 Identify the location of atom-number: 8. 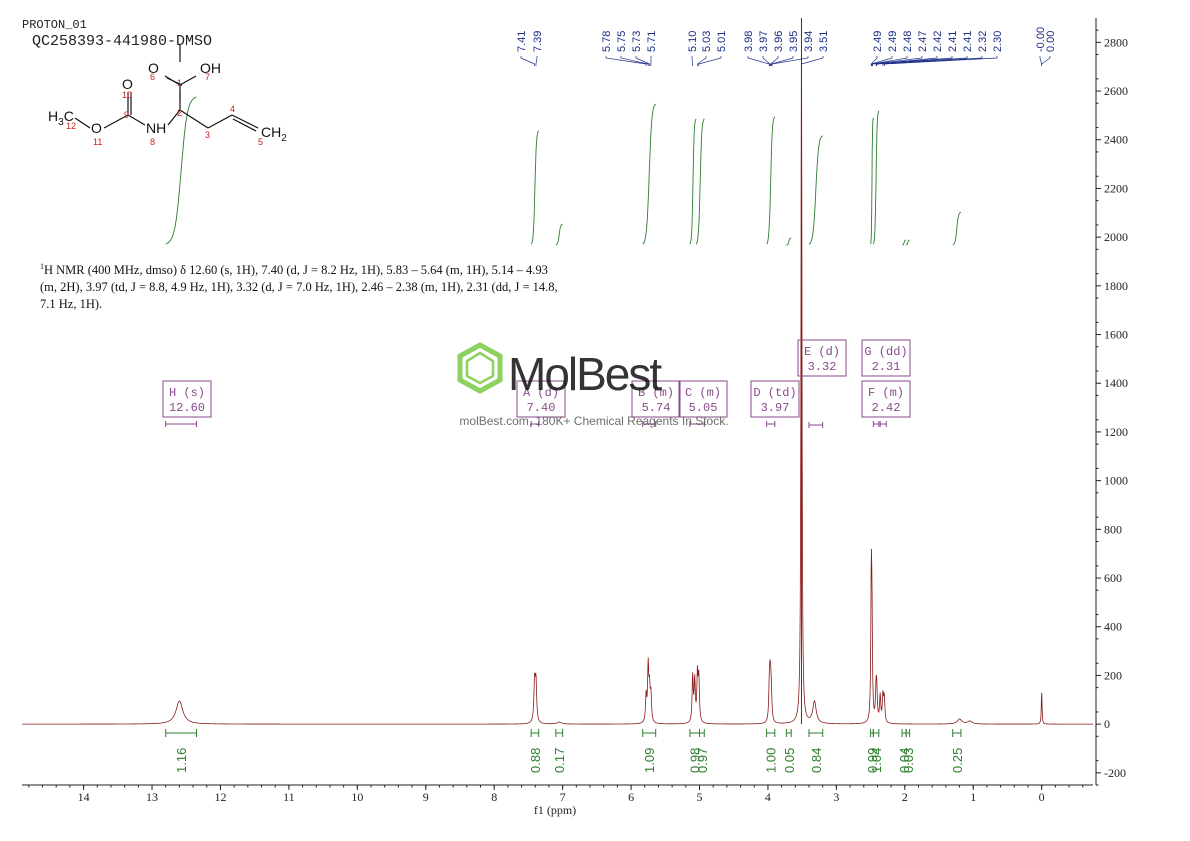
(152, 142).